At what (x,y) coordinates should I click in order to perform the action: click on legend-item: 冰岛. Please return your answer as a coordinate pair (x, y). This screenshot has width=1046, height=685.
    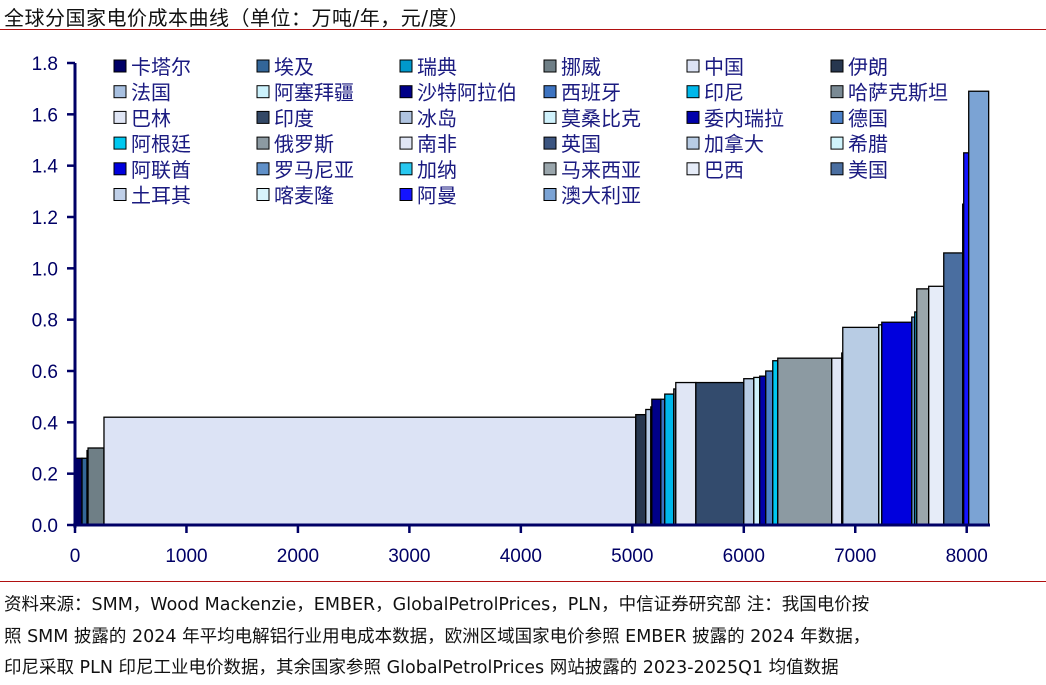
    Looking at the image, I should click on (428, 118).